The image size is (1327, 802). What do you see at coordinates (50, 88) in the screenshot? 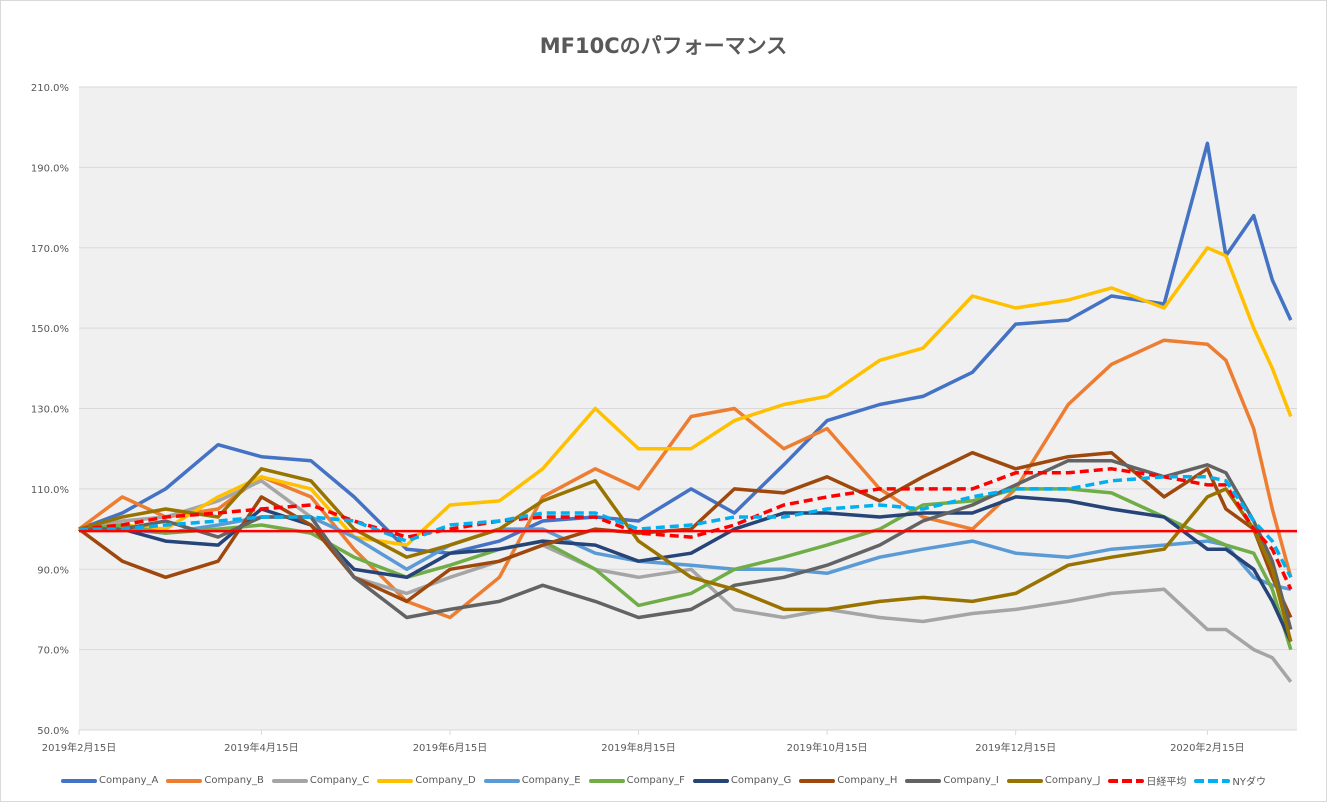
I see `y-tick-label: 210.0%` at bounding box center [50, 88].